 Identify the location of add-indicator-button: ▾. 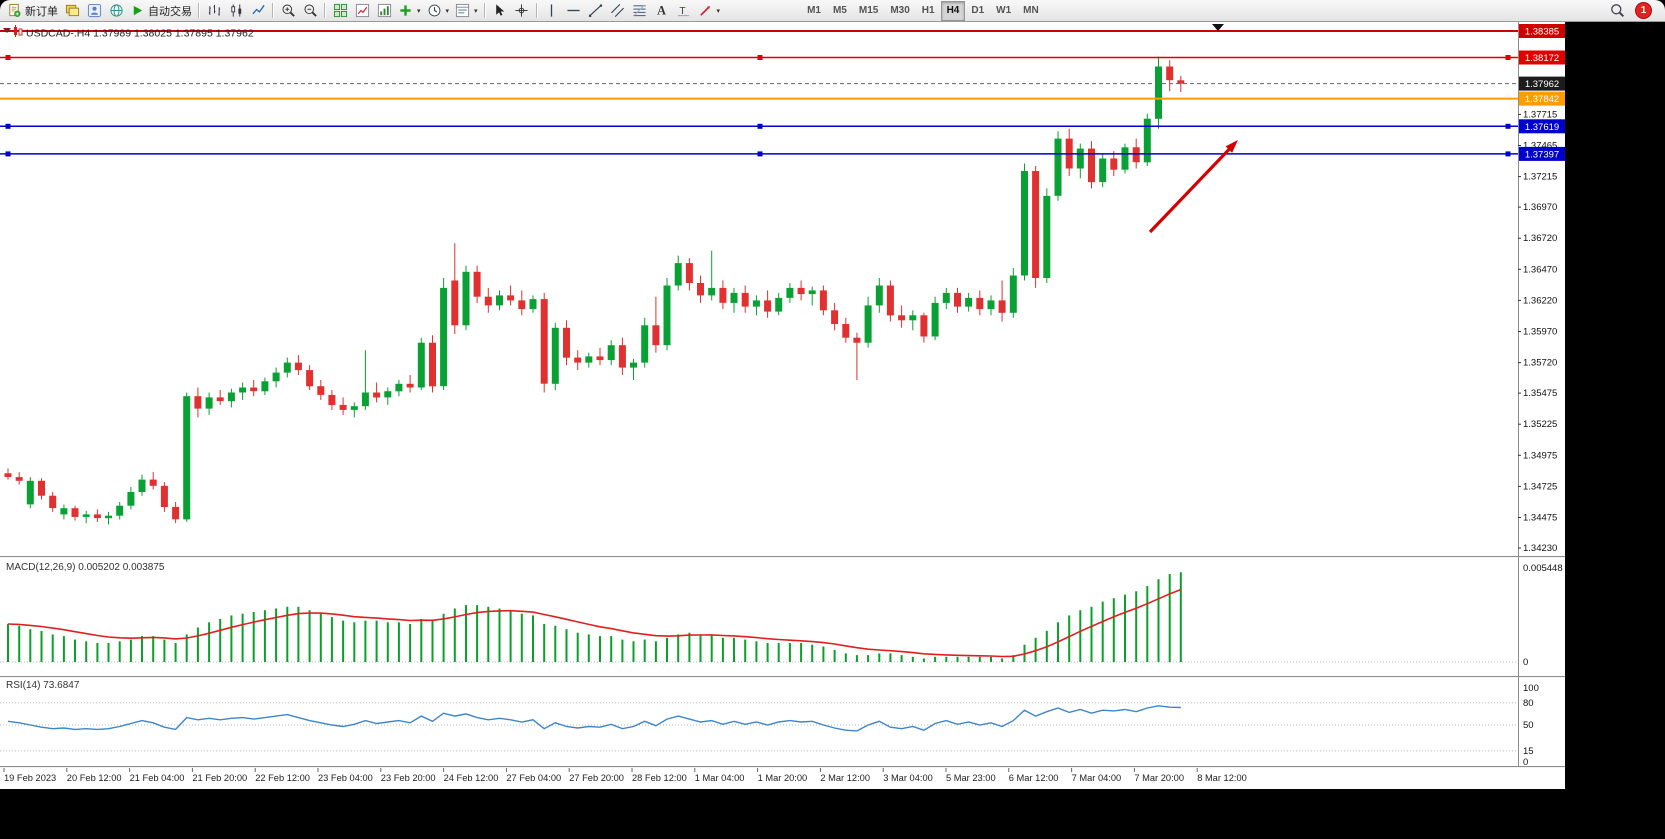
(409, 11).